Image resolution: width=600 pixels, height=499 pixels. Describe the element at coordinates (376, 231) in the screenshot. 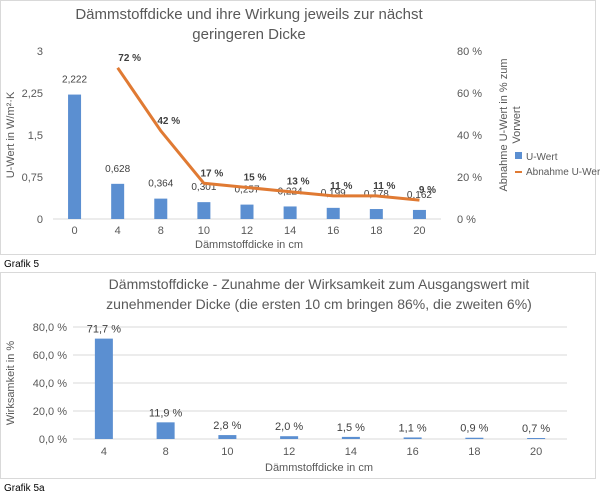

I see `chart-1-x-tick-label: 18` at that location.